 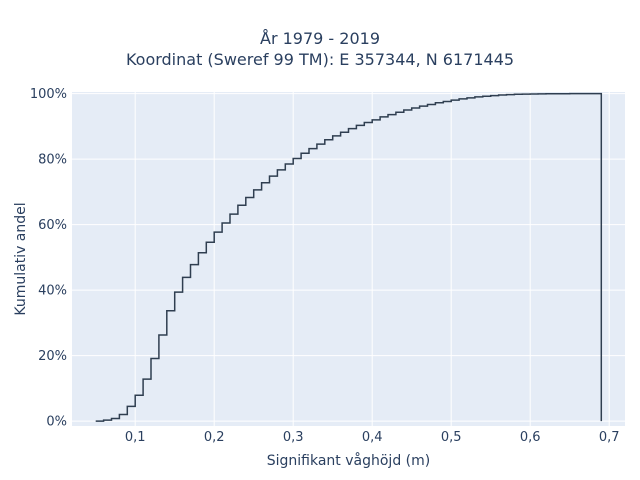 What do you see at coordinates (530, 437) in the screenshot?
I see `x-tick-label: 0,6` at bounding box center [530, 437].